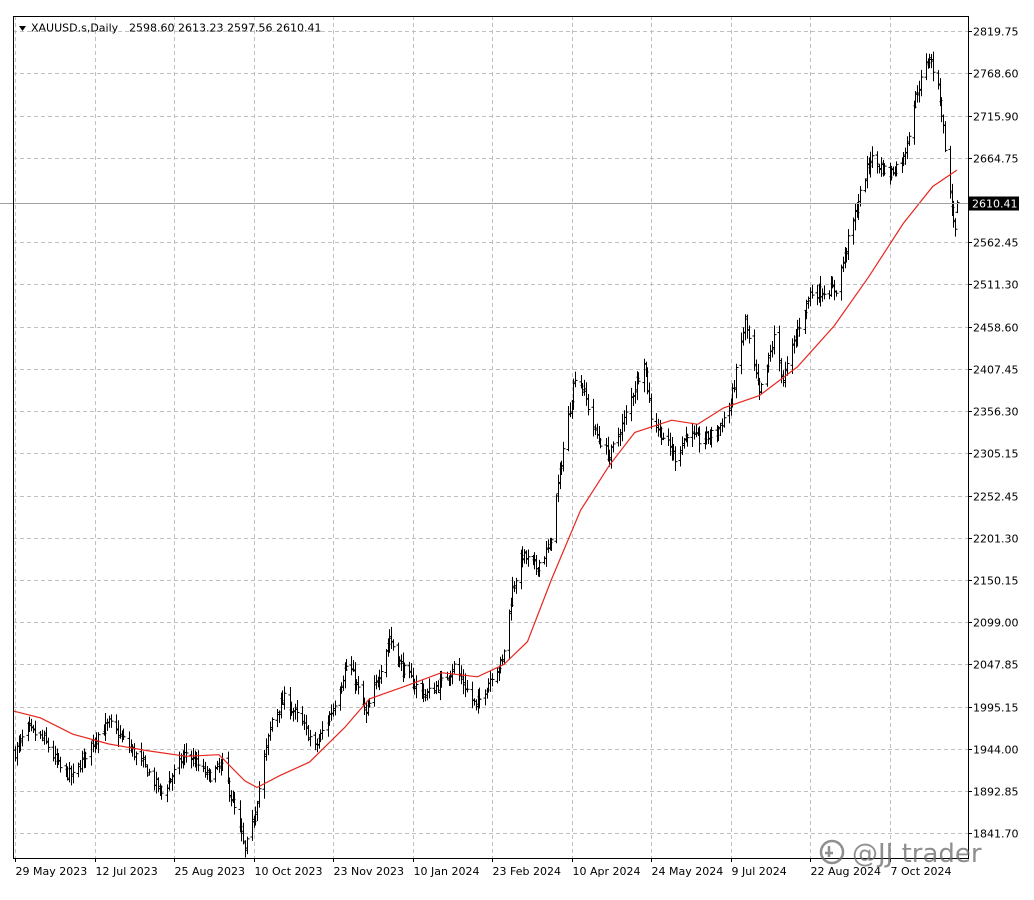 The width and height of the screenshot is (1034, 900). Describe the element at coordinates (996, 497) in the screenshot. I see `y-tick-label-11: 2252.45` at that location.